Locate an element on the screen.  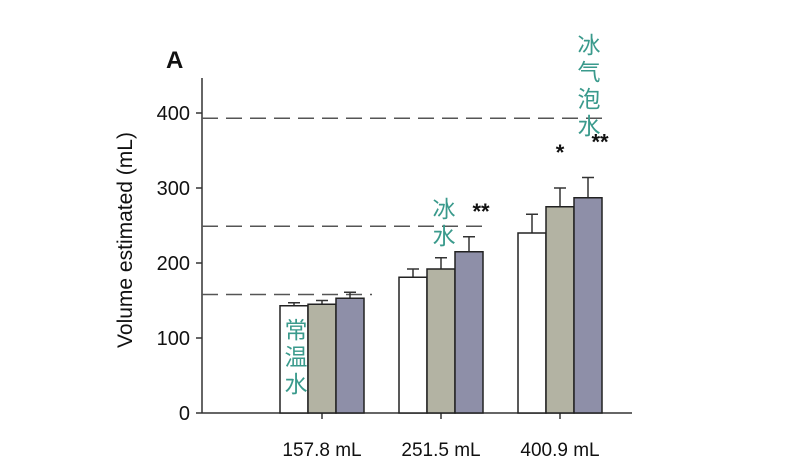
x-tick-label: 400.9 mL is located at coordinates (559, 450).